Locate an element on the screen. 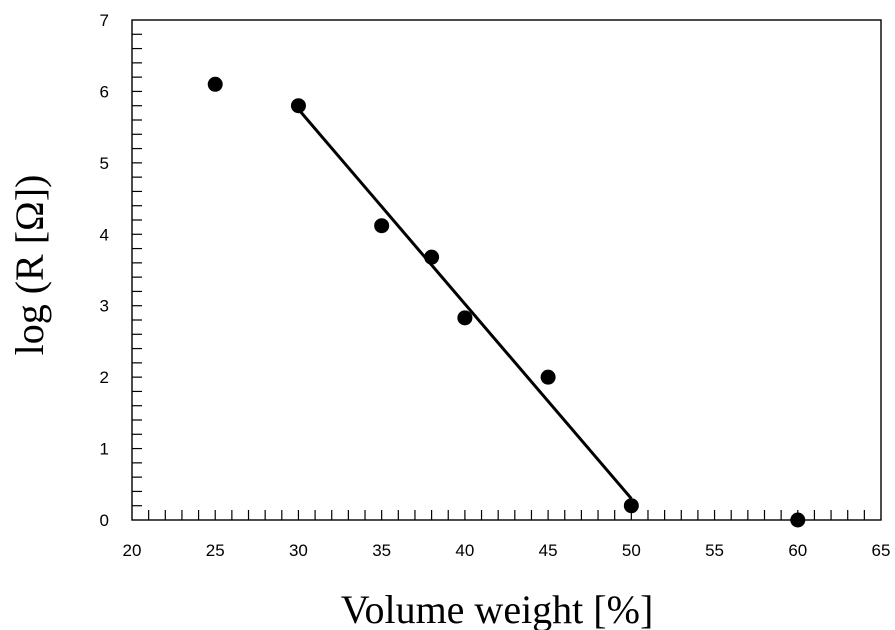 The width and height of the screenshot is (895, 630). x-tick-label: 50 is located at coordinates (631, 550).